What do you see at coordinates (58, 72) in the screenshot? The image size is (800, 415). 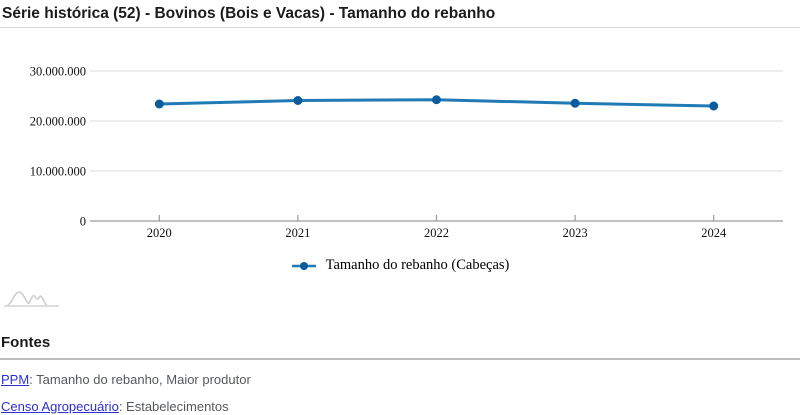 I see `y-tick-label: 30.000.000` at bounding box center [58, 72].